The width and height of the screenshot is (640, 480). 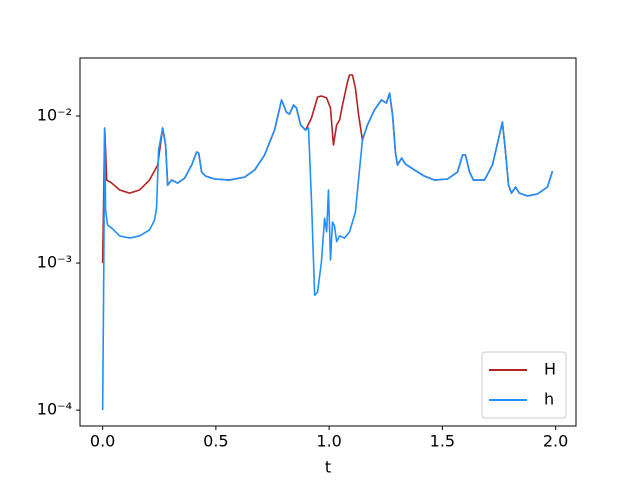 What do you see at coordinates (102, 441) in the screenshot?
I see `x-tick-label: 0.0` at bounding box center [102, 441].